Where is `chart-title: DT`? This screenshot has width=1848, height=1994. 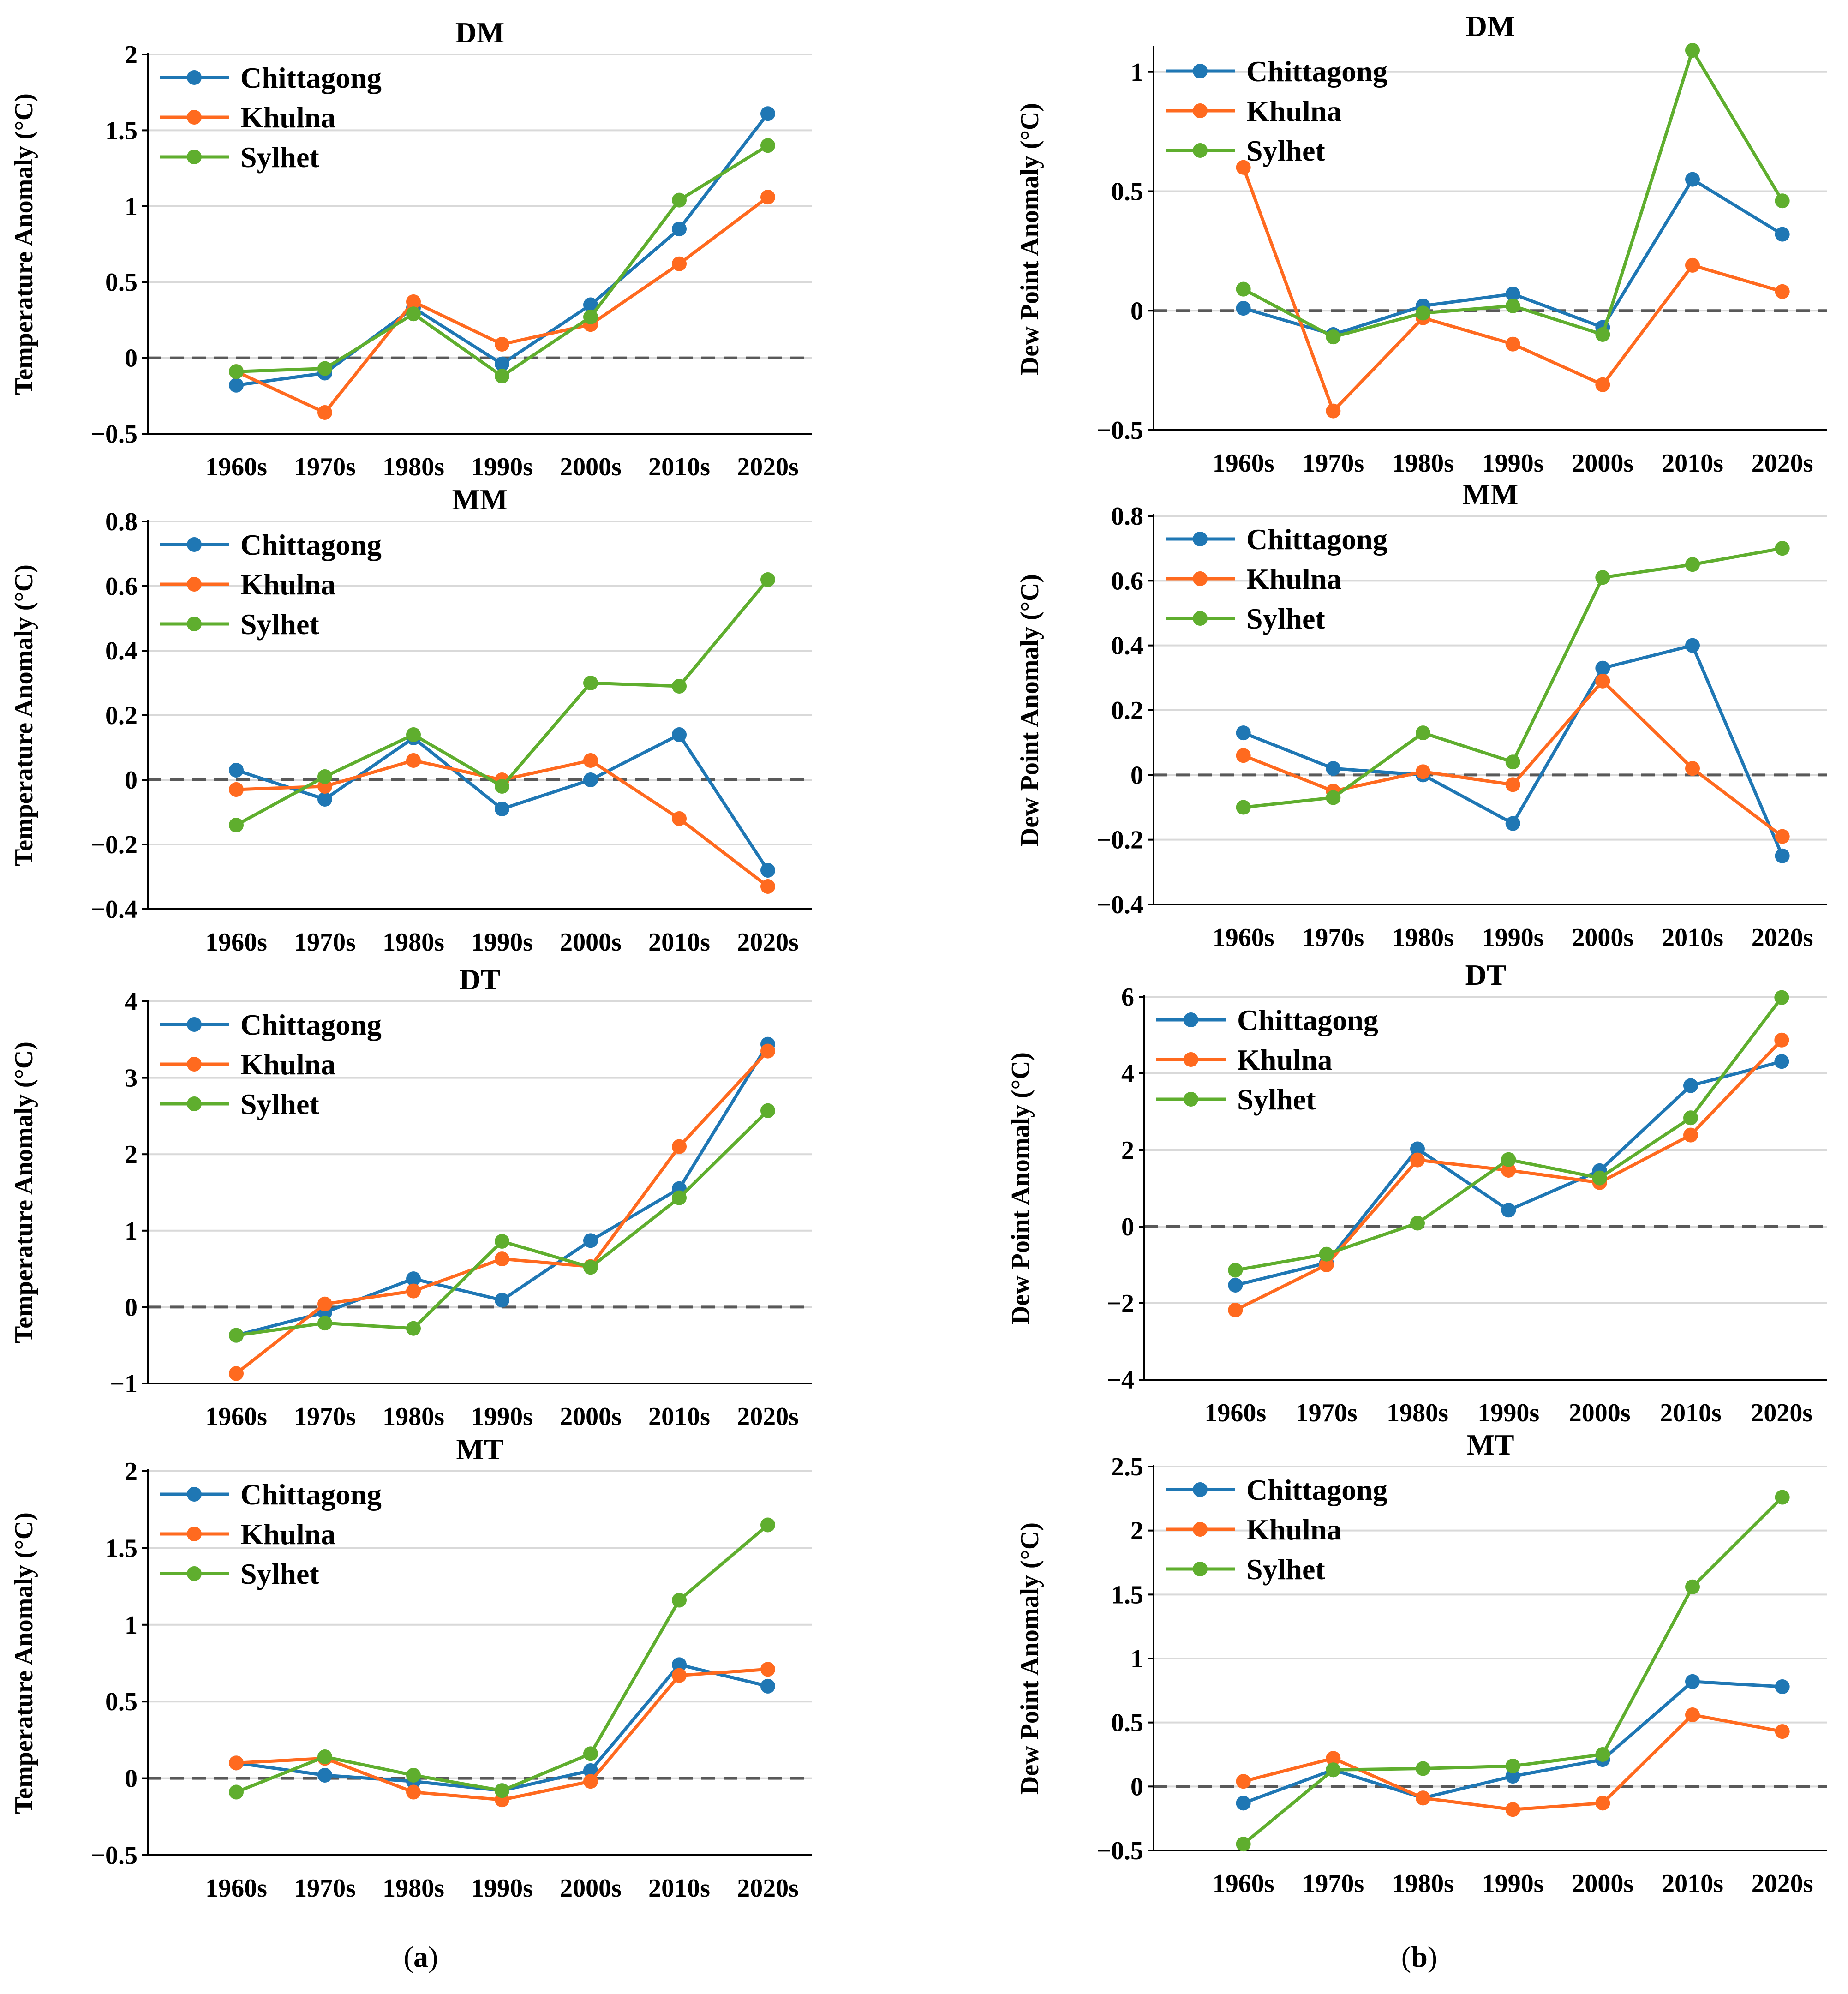
chart-title: DT is located at coordinates (480, 979).